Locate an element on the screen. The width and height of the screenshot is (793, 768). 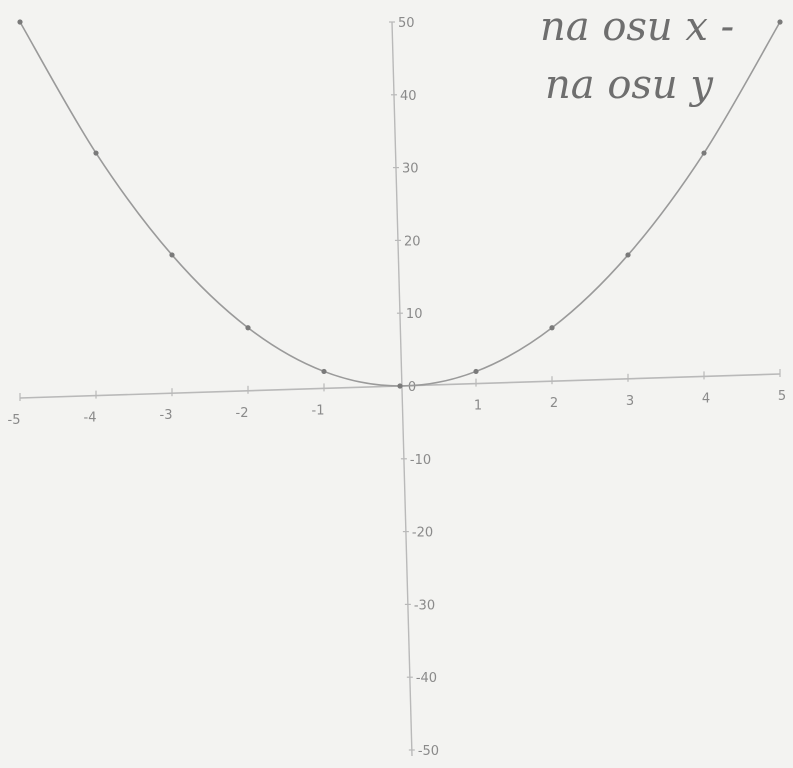
y-tick-label: 0 is located at coordinates (412, 387).